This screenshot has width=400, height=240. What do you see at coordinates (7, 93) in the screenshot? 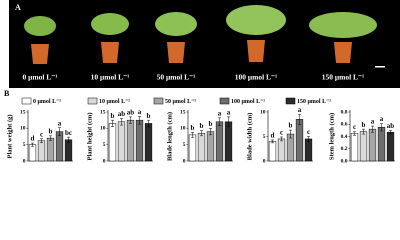
I see `panel-label: B` at bounding box center [7, 93].